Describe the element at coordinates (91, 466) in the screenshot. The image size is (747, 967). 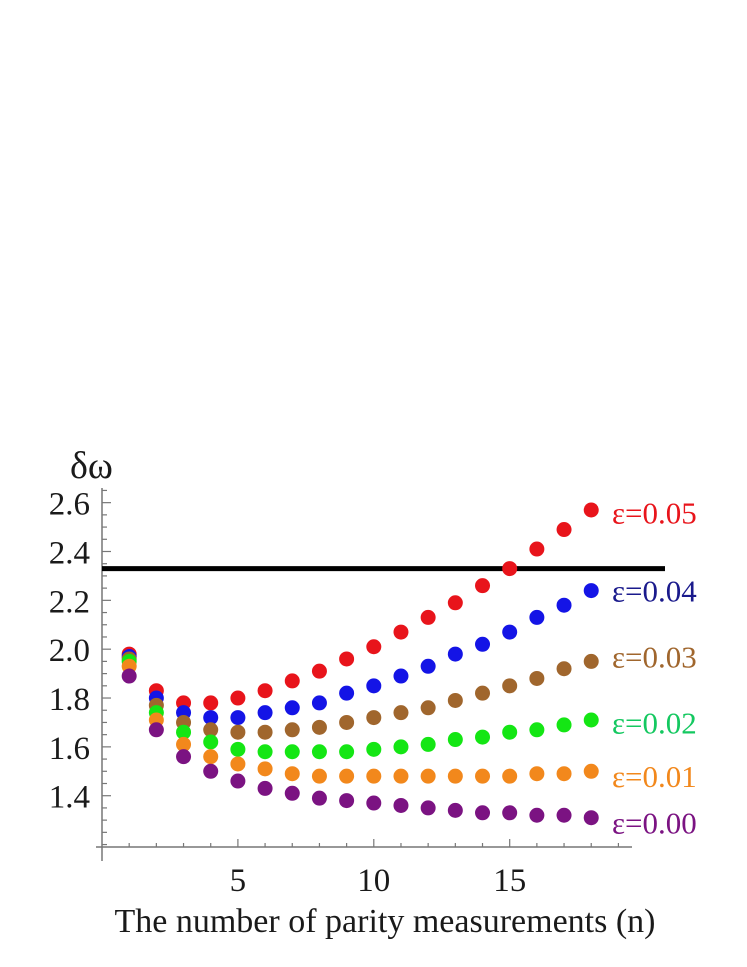
I see `y-axis-label: δω` at that location.